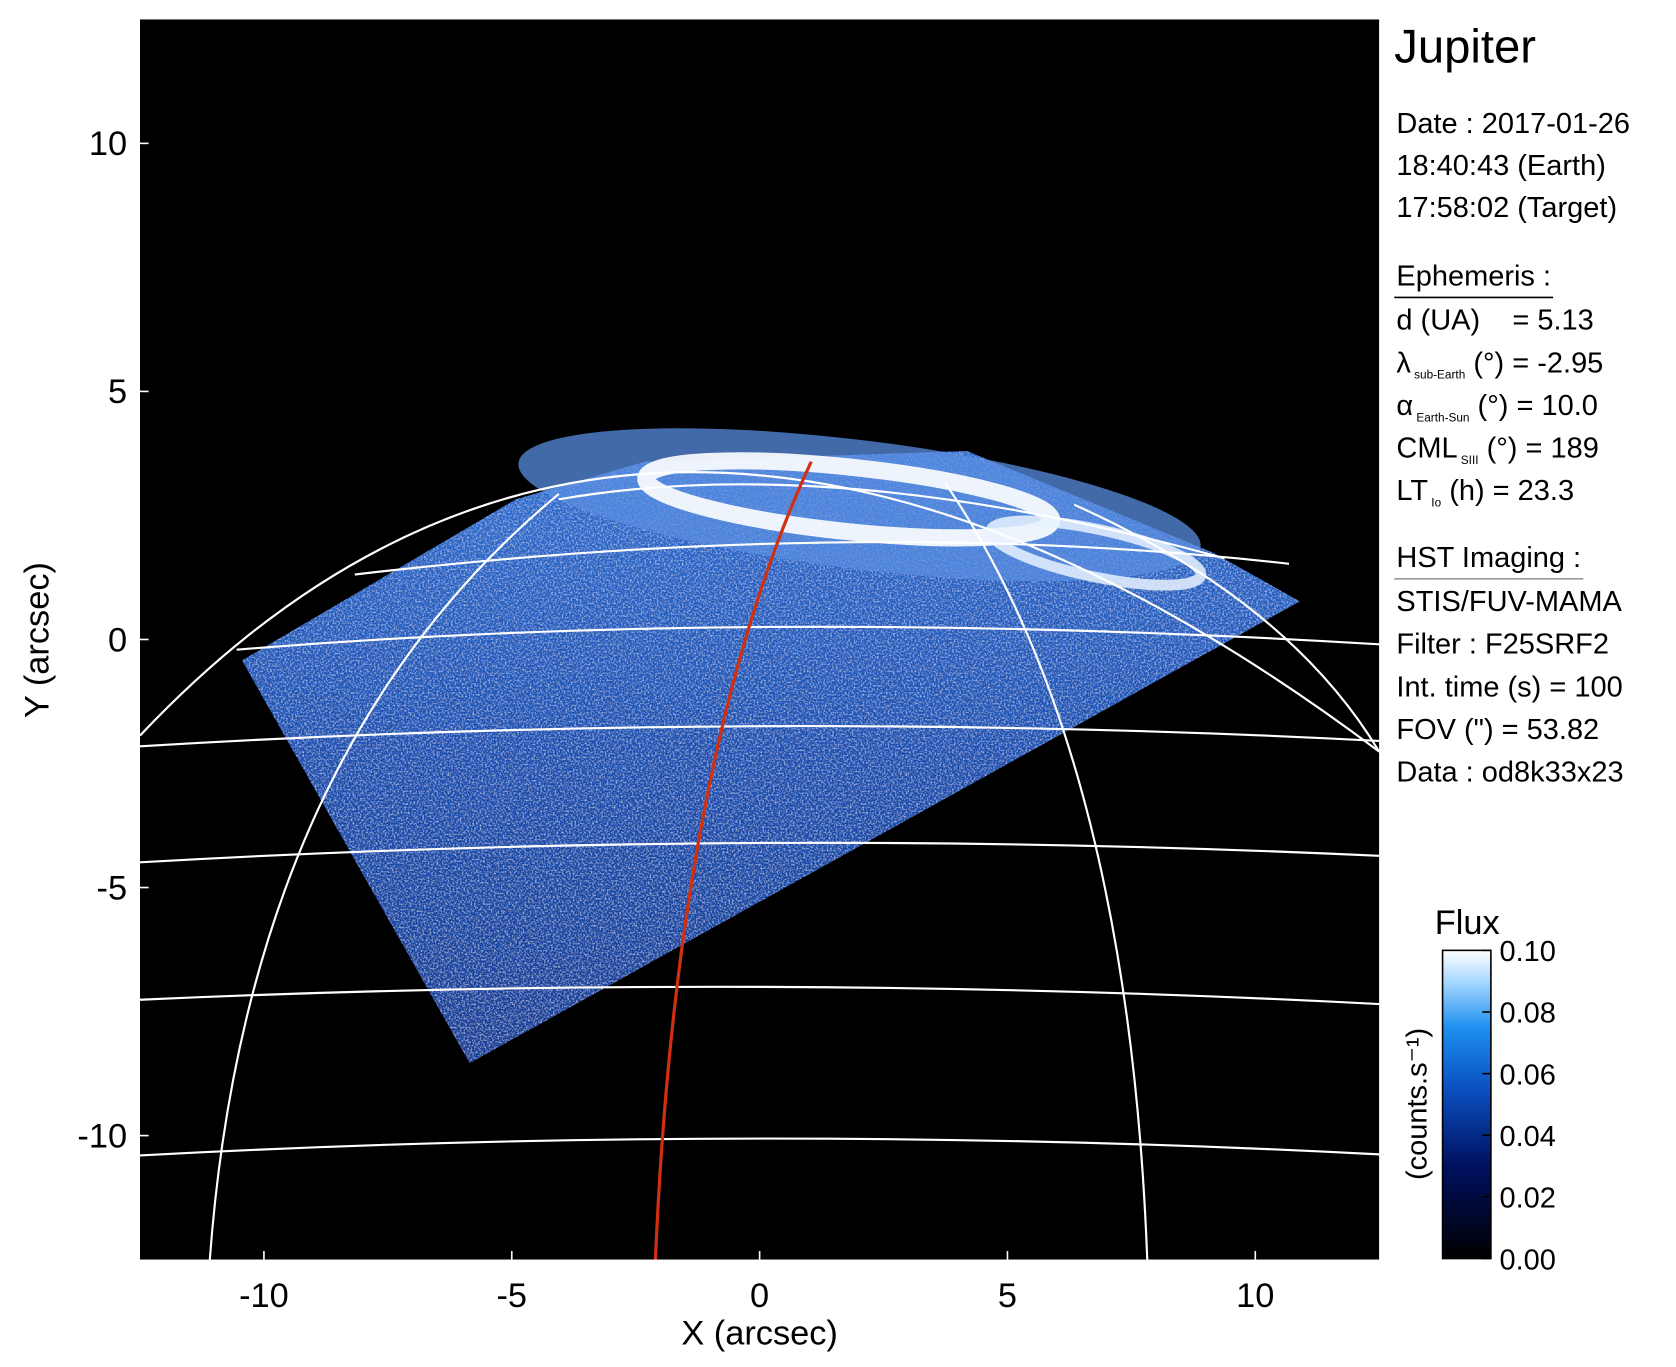  I want to click on info-text: (h) = 23.3, so click(1507, 491).